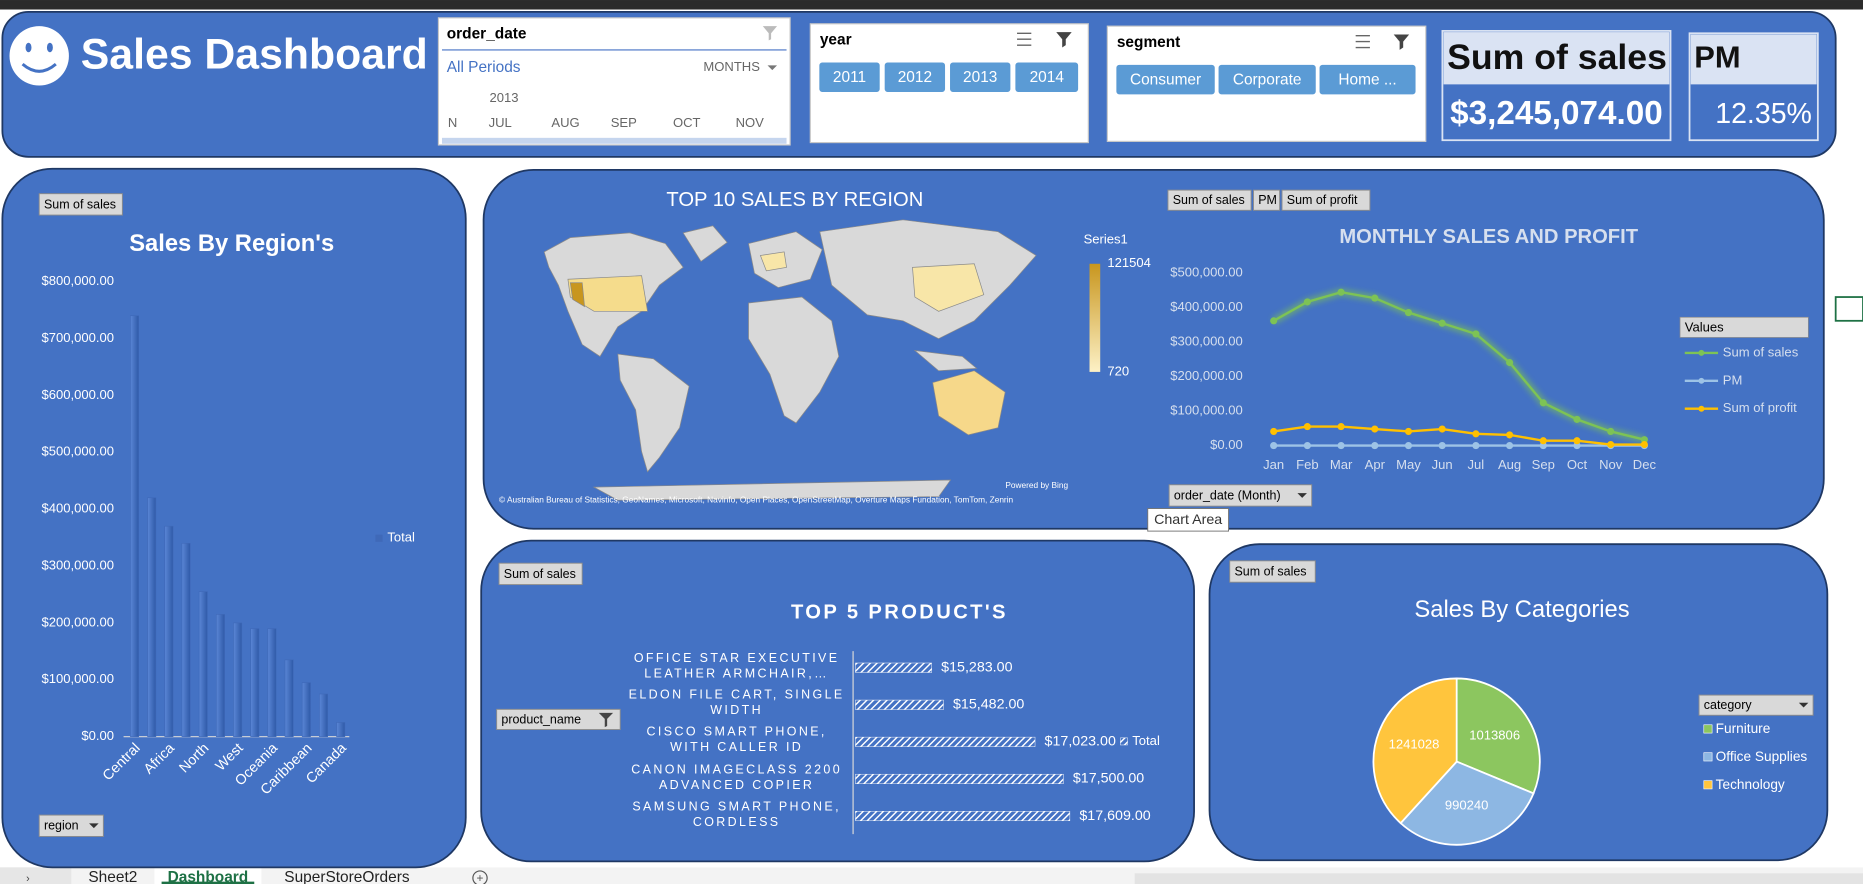 The height and width of the screenshot is (884, 1863). Describe the element at coordinates (614, 140) in the screenshot. I see `timeline-scroll` at that location.